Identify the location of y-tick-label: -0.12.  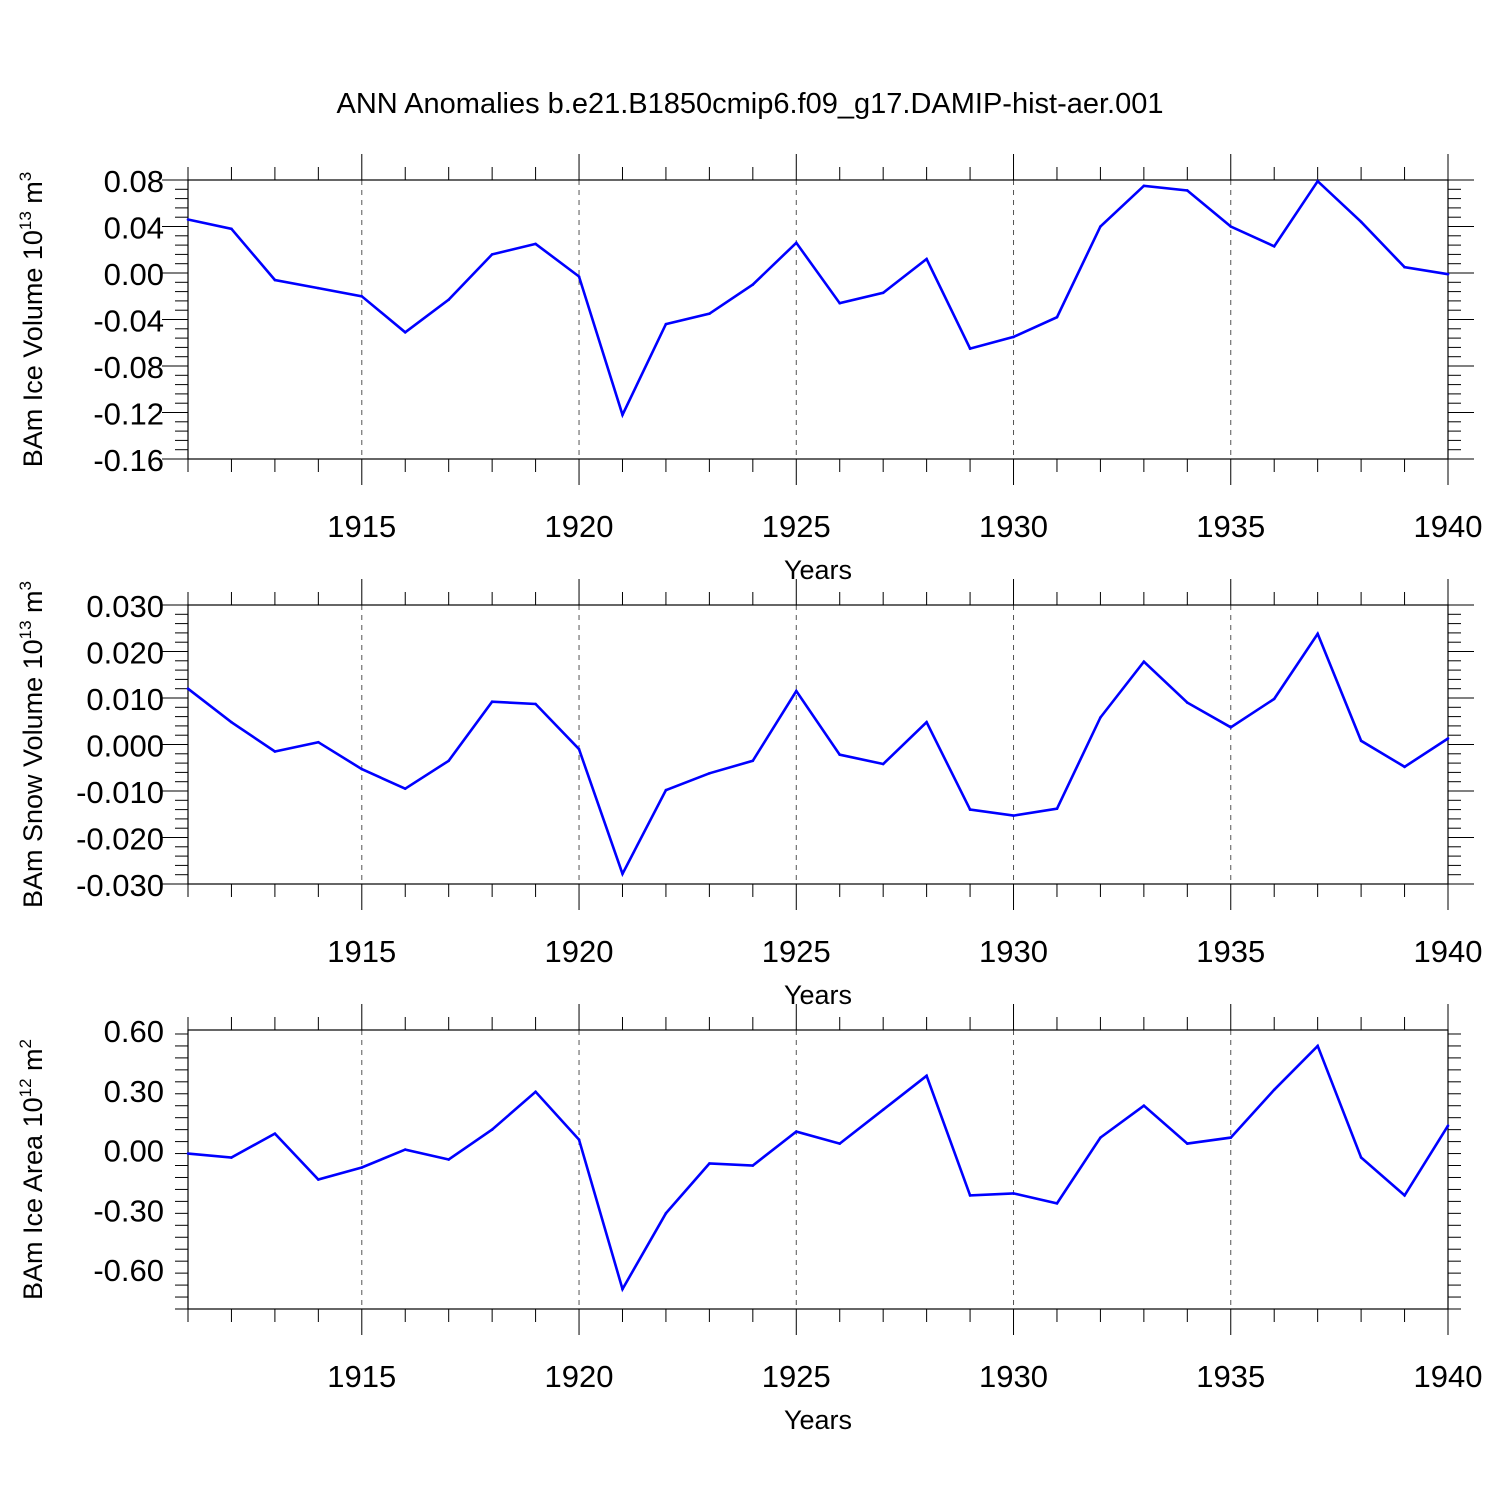
(128, 414).